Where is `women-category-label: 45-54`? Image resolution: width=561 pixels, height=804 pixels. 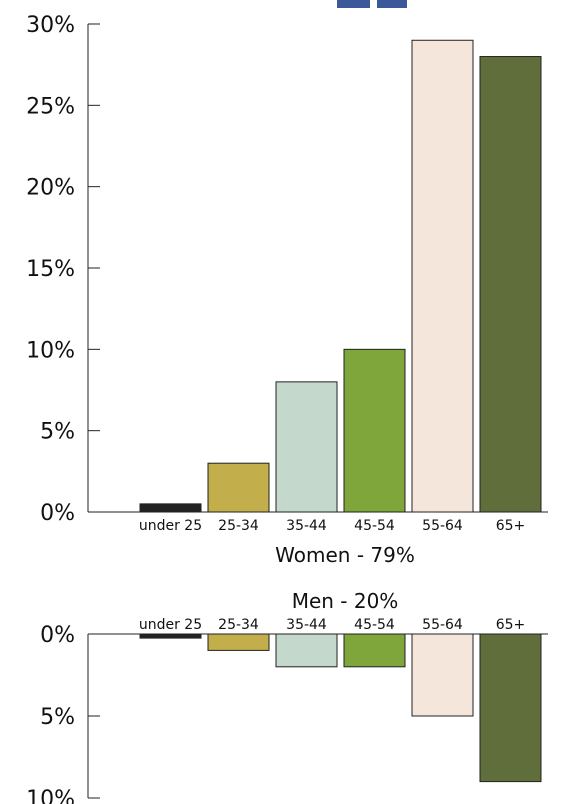 women-category-label: 45-54 is located at coordinates (374, 526).